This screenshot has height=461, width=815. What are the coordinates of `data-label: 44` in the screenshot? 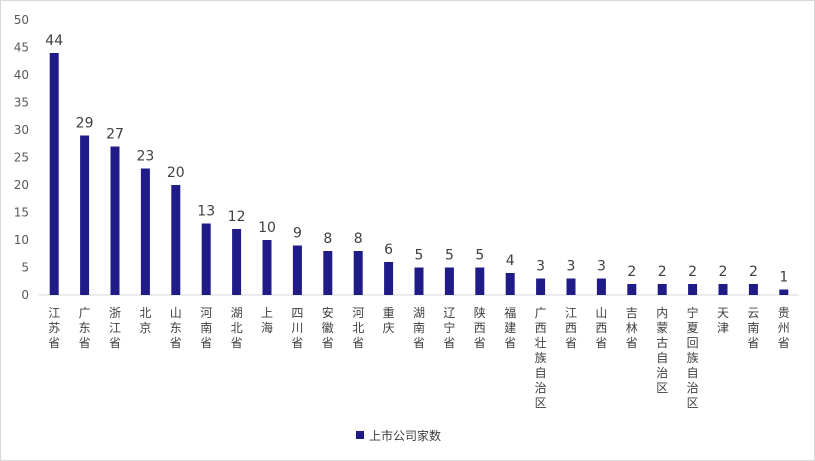 It's located at (54, 41).